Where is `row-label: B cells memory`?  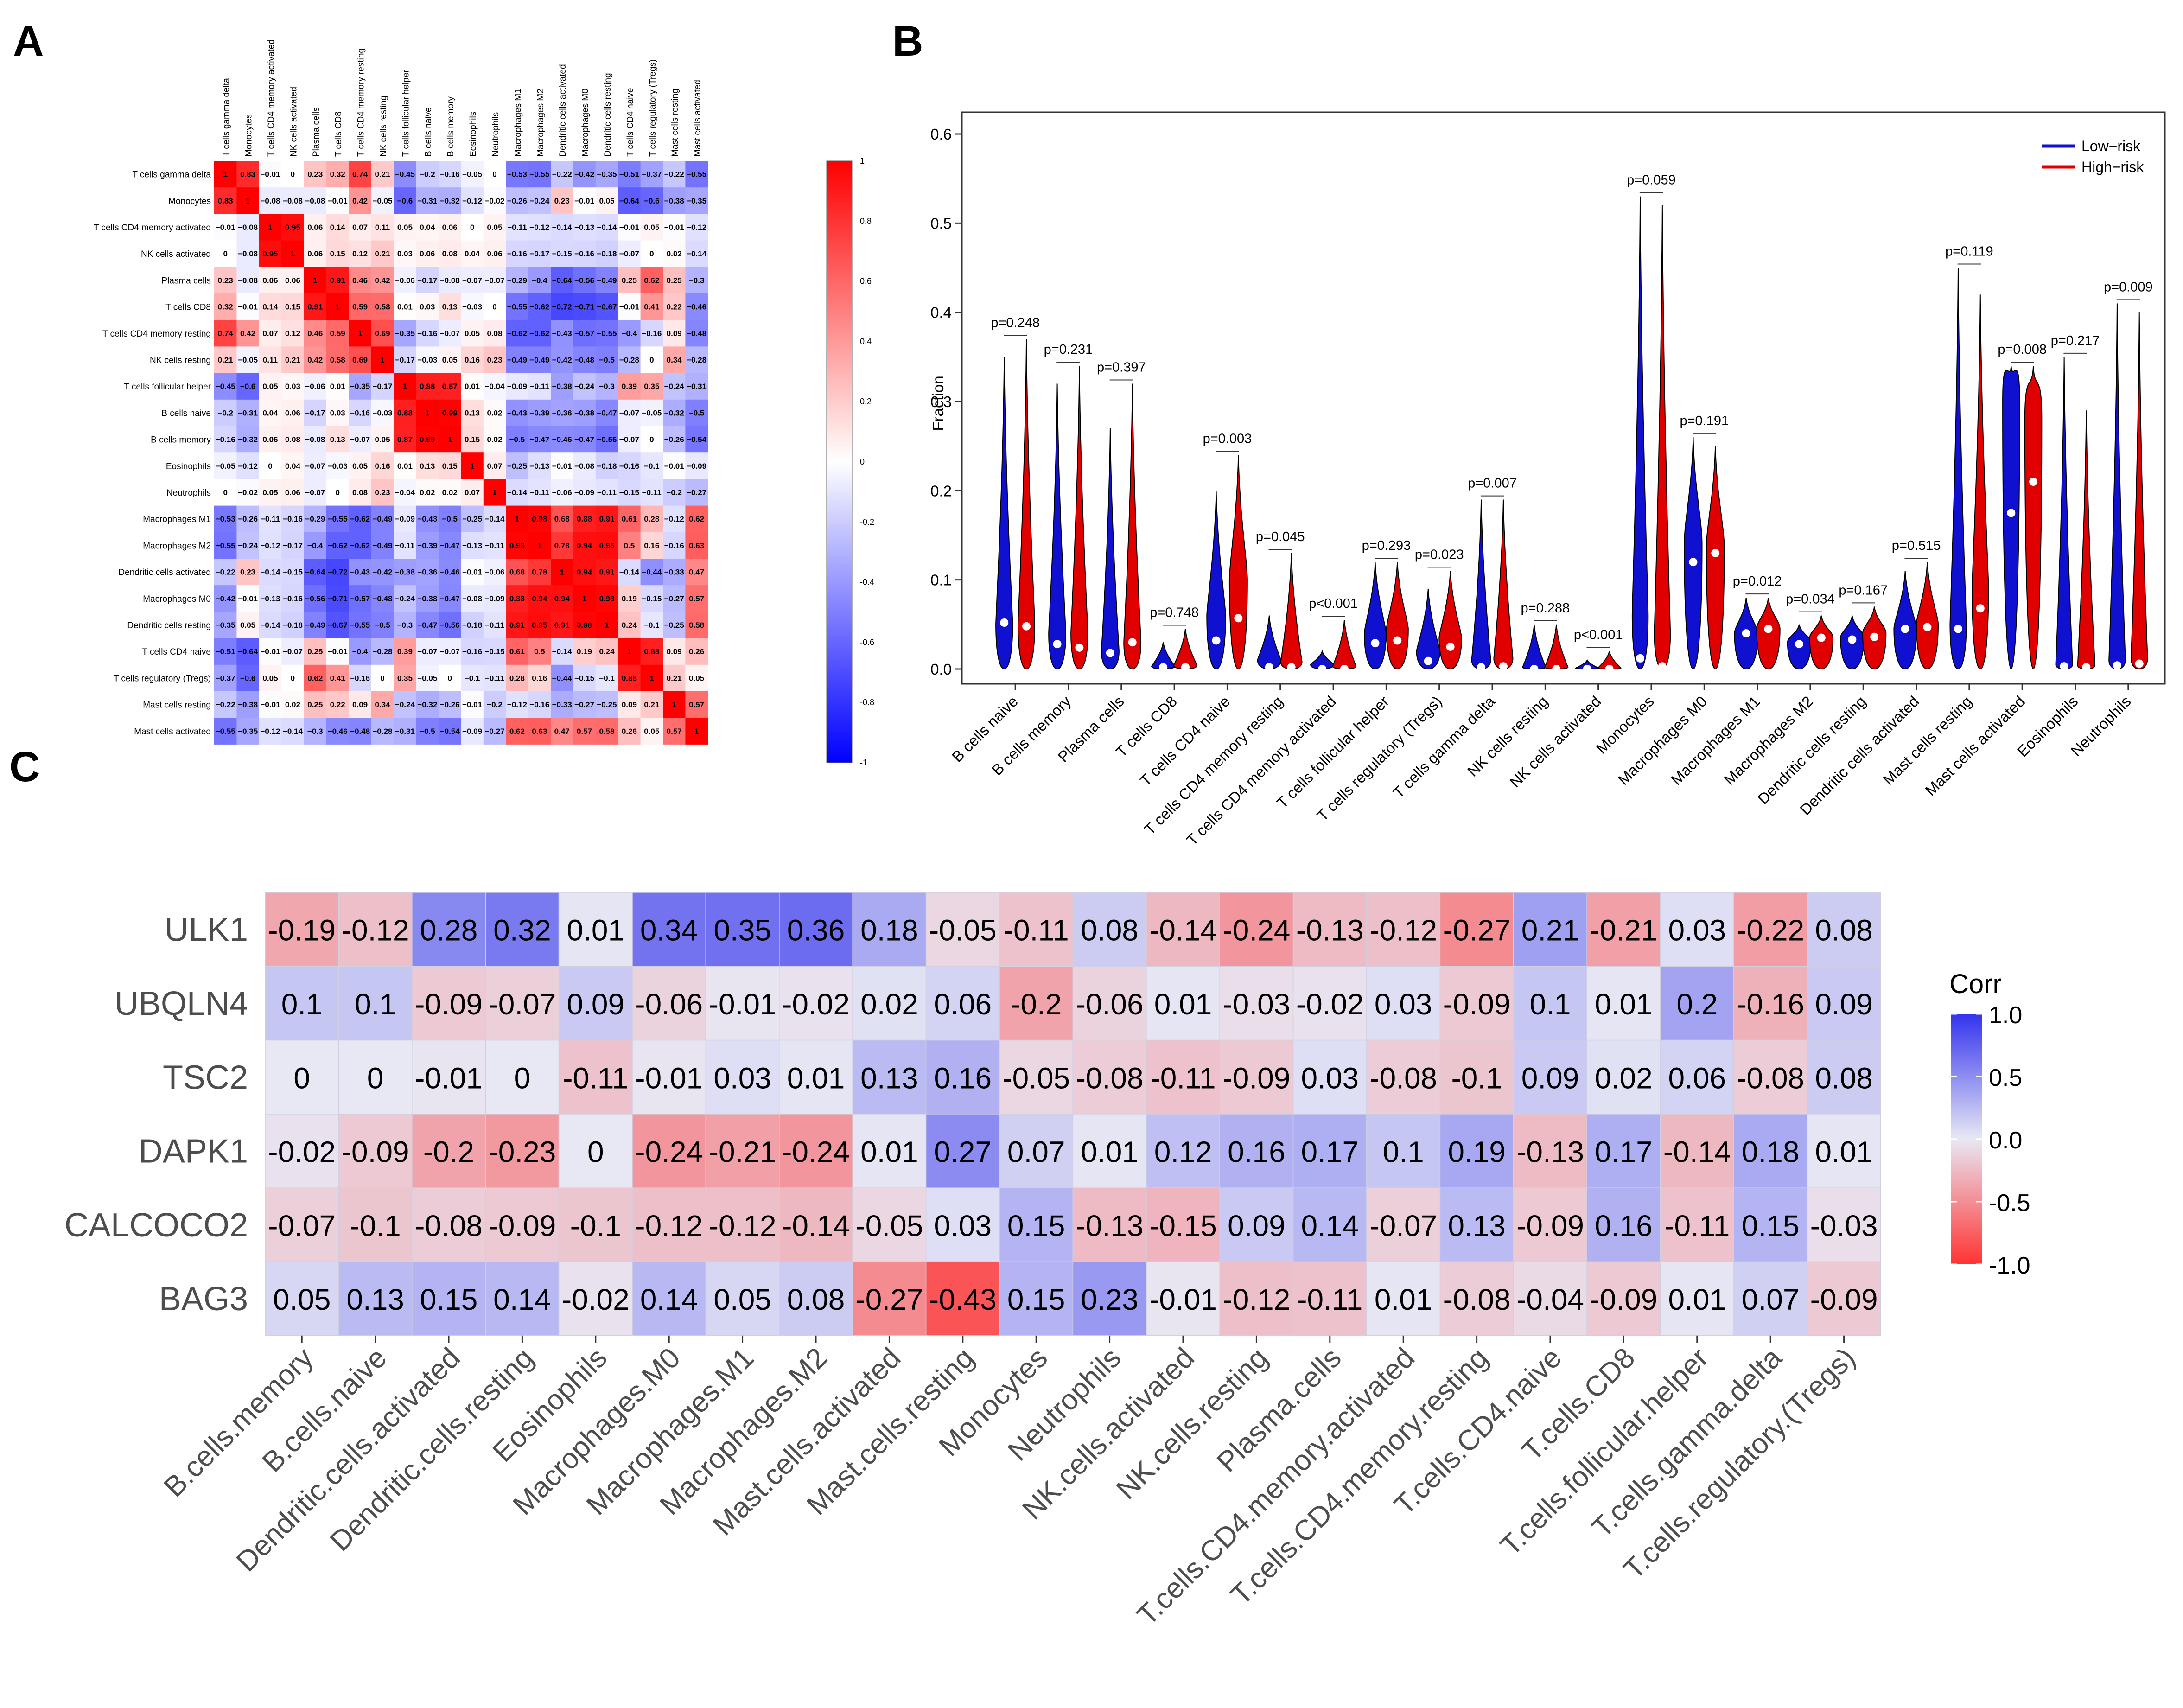
row-label: B cells memory is located at coordinates (181, 440).